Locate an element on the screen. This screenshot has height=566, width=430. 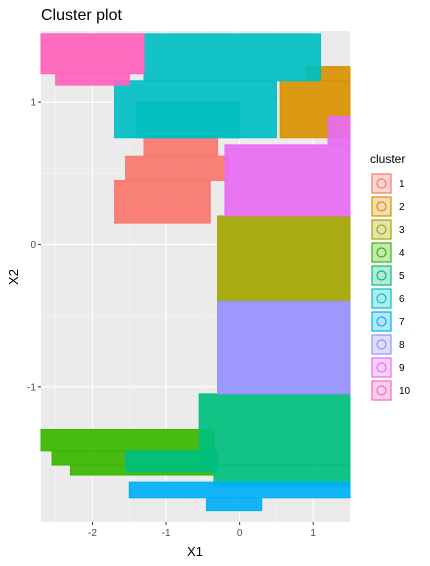
cluster-1-points is located at coordinates (172, 180).